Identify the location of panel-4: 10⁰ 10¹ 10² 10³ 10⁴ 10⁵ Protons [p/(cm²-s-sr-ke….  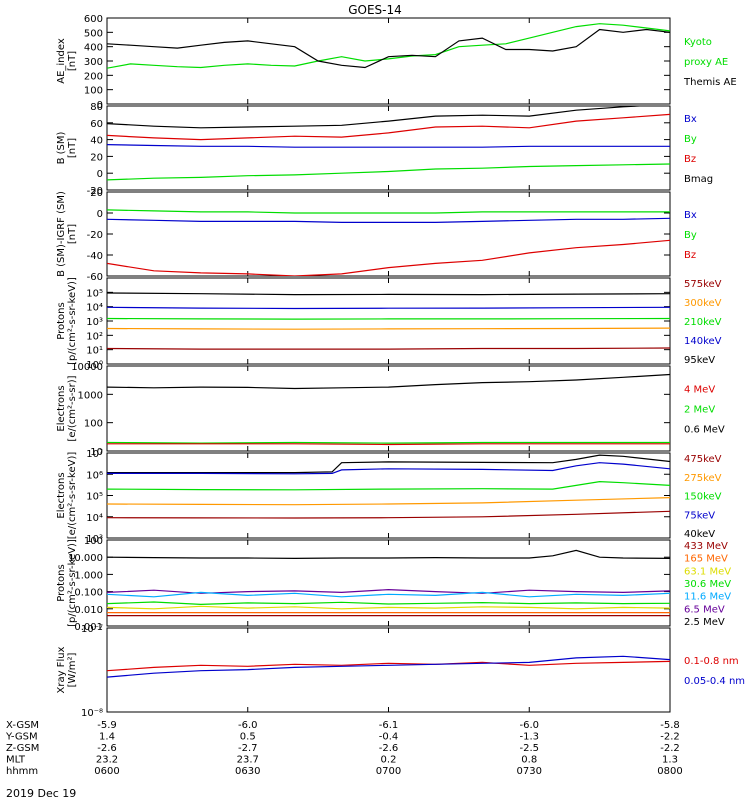
(389, 324).